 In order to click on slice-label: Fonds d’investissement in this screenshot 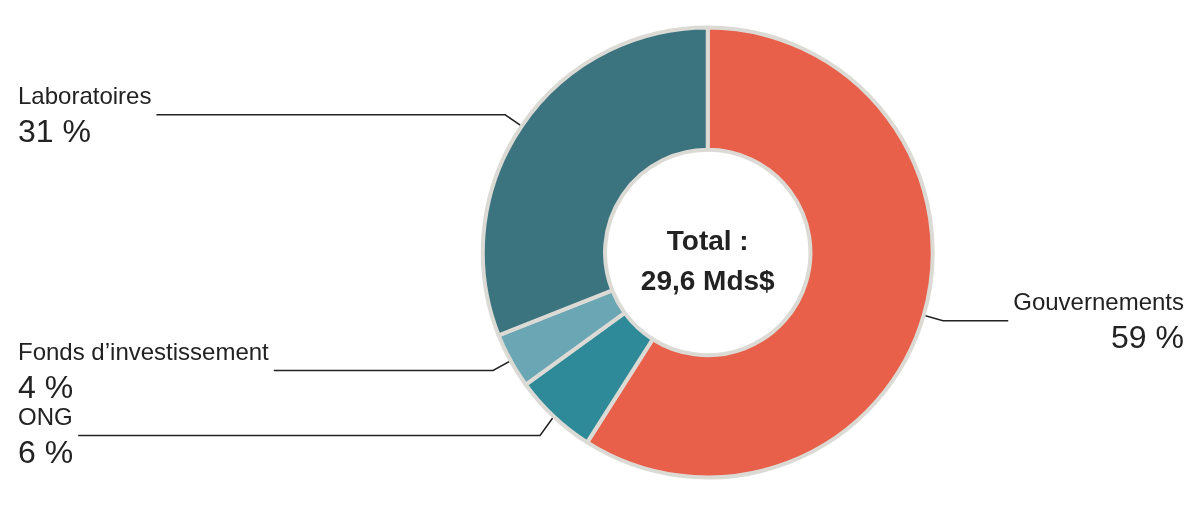, I will do `click(144, 351)`.